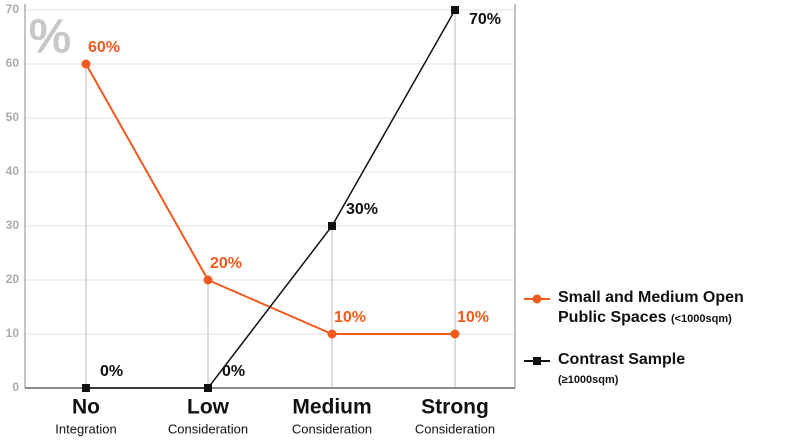 The width and height of the screenshot is (788, 440). What do you see at coordinates (104, 47) in the screenshot?
I see `data-label: 60%` at bounding box center [104, 47].